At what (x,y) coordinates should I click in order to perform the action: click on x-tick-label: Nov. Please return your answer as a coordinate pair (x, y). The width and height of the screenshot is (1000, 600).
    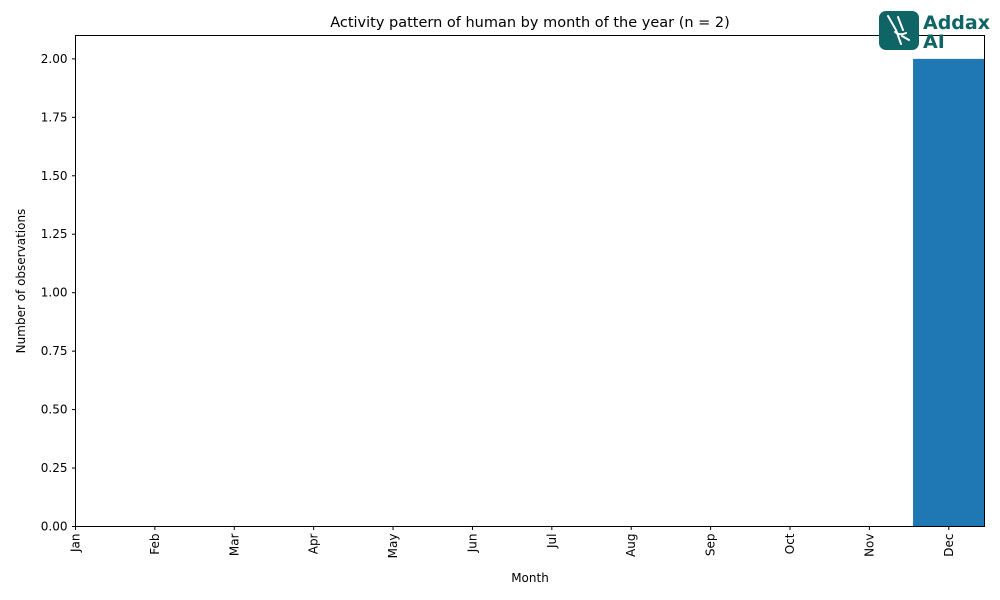
    Looking at the image, I should click on (869, 545).